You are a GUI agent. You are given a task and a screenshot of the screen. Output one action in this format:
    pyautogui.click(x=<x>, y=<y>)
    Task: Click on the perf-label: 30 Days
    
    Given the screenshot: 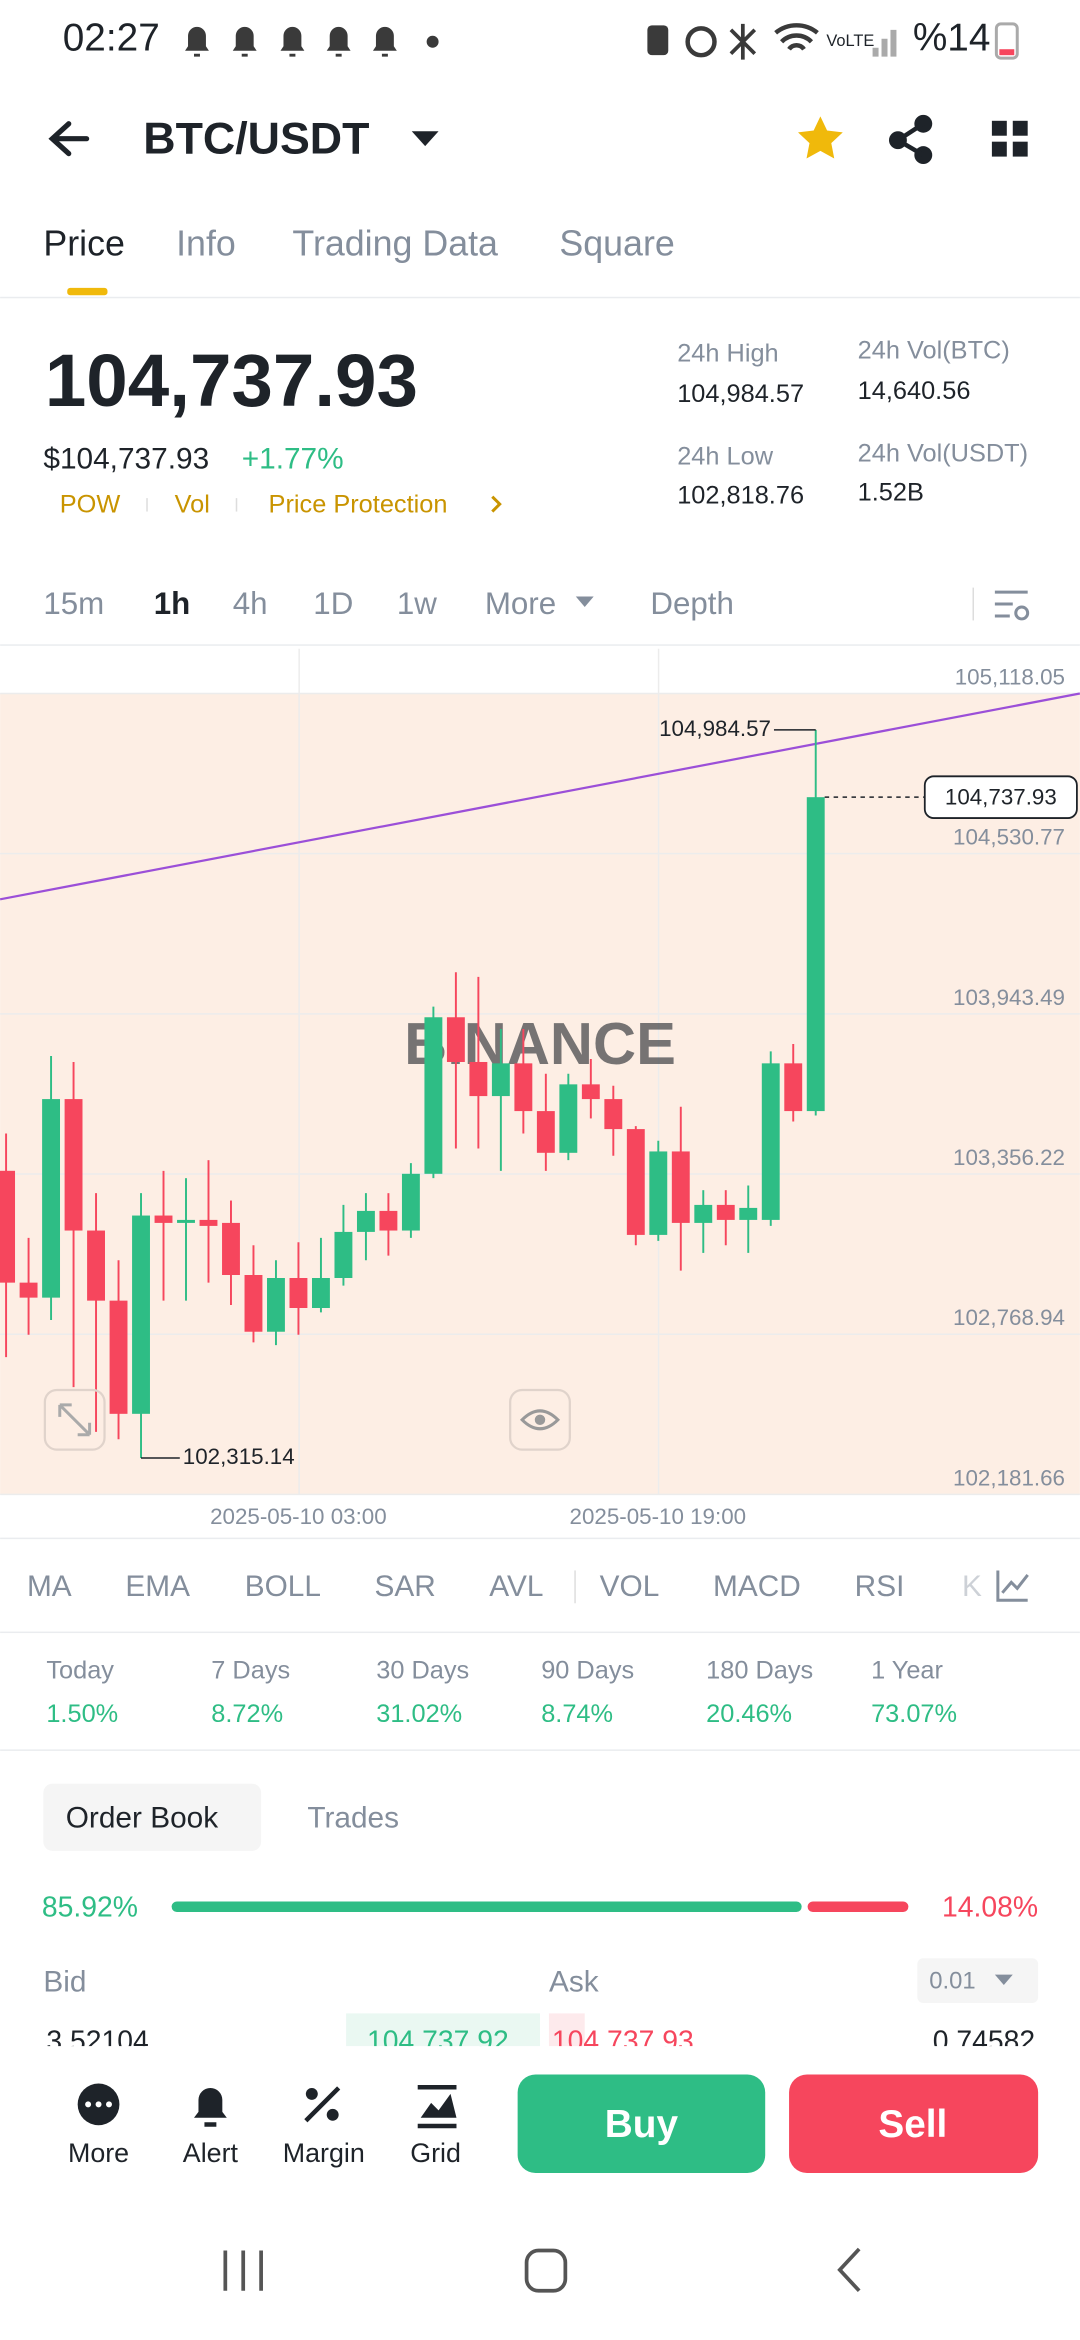 What is the action you would take?
    pyautogui.click(x=422, y=1671)
    